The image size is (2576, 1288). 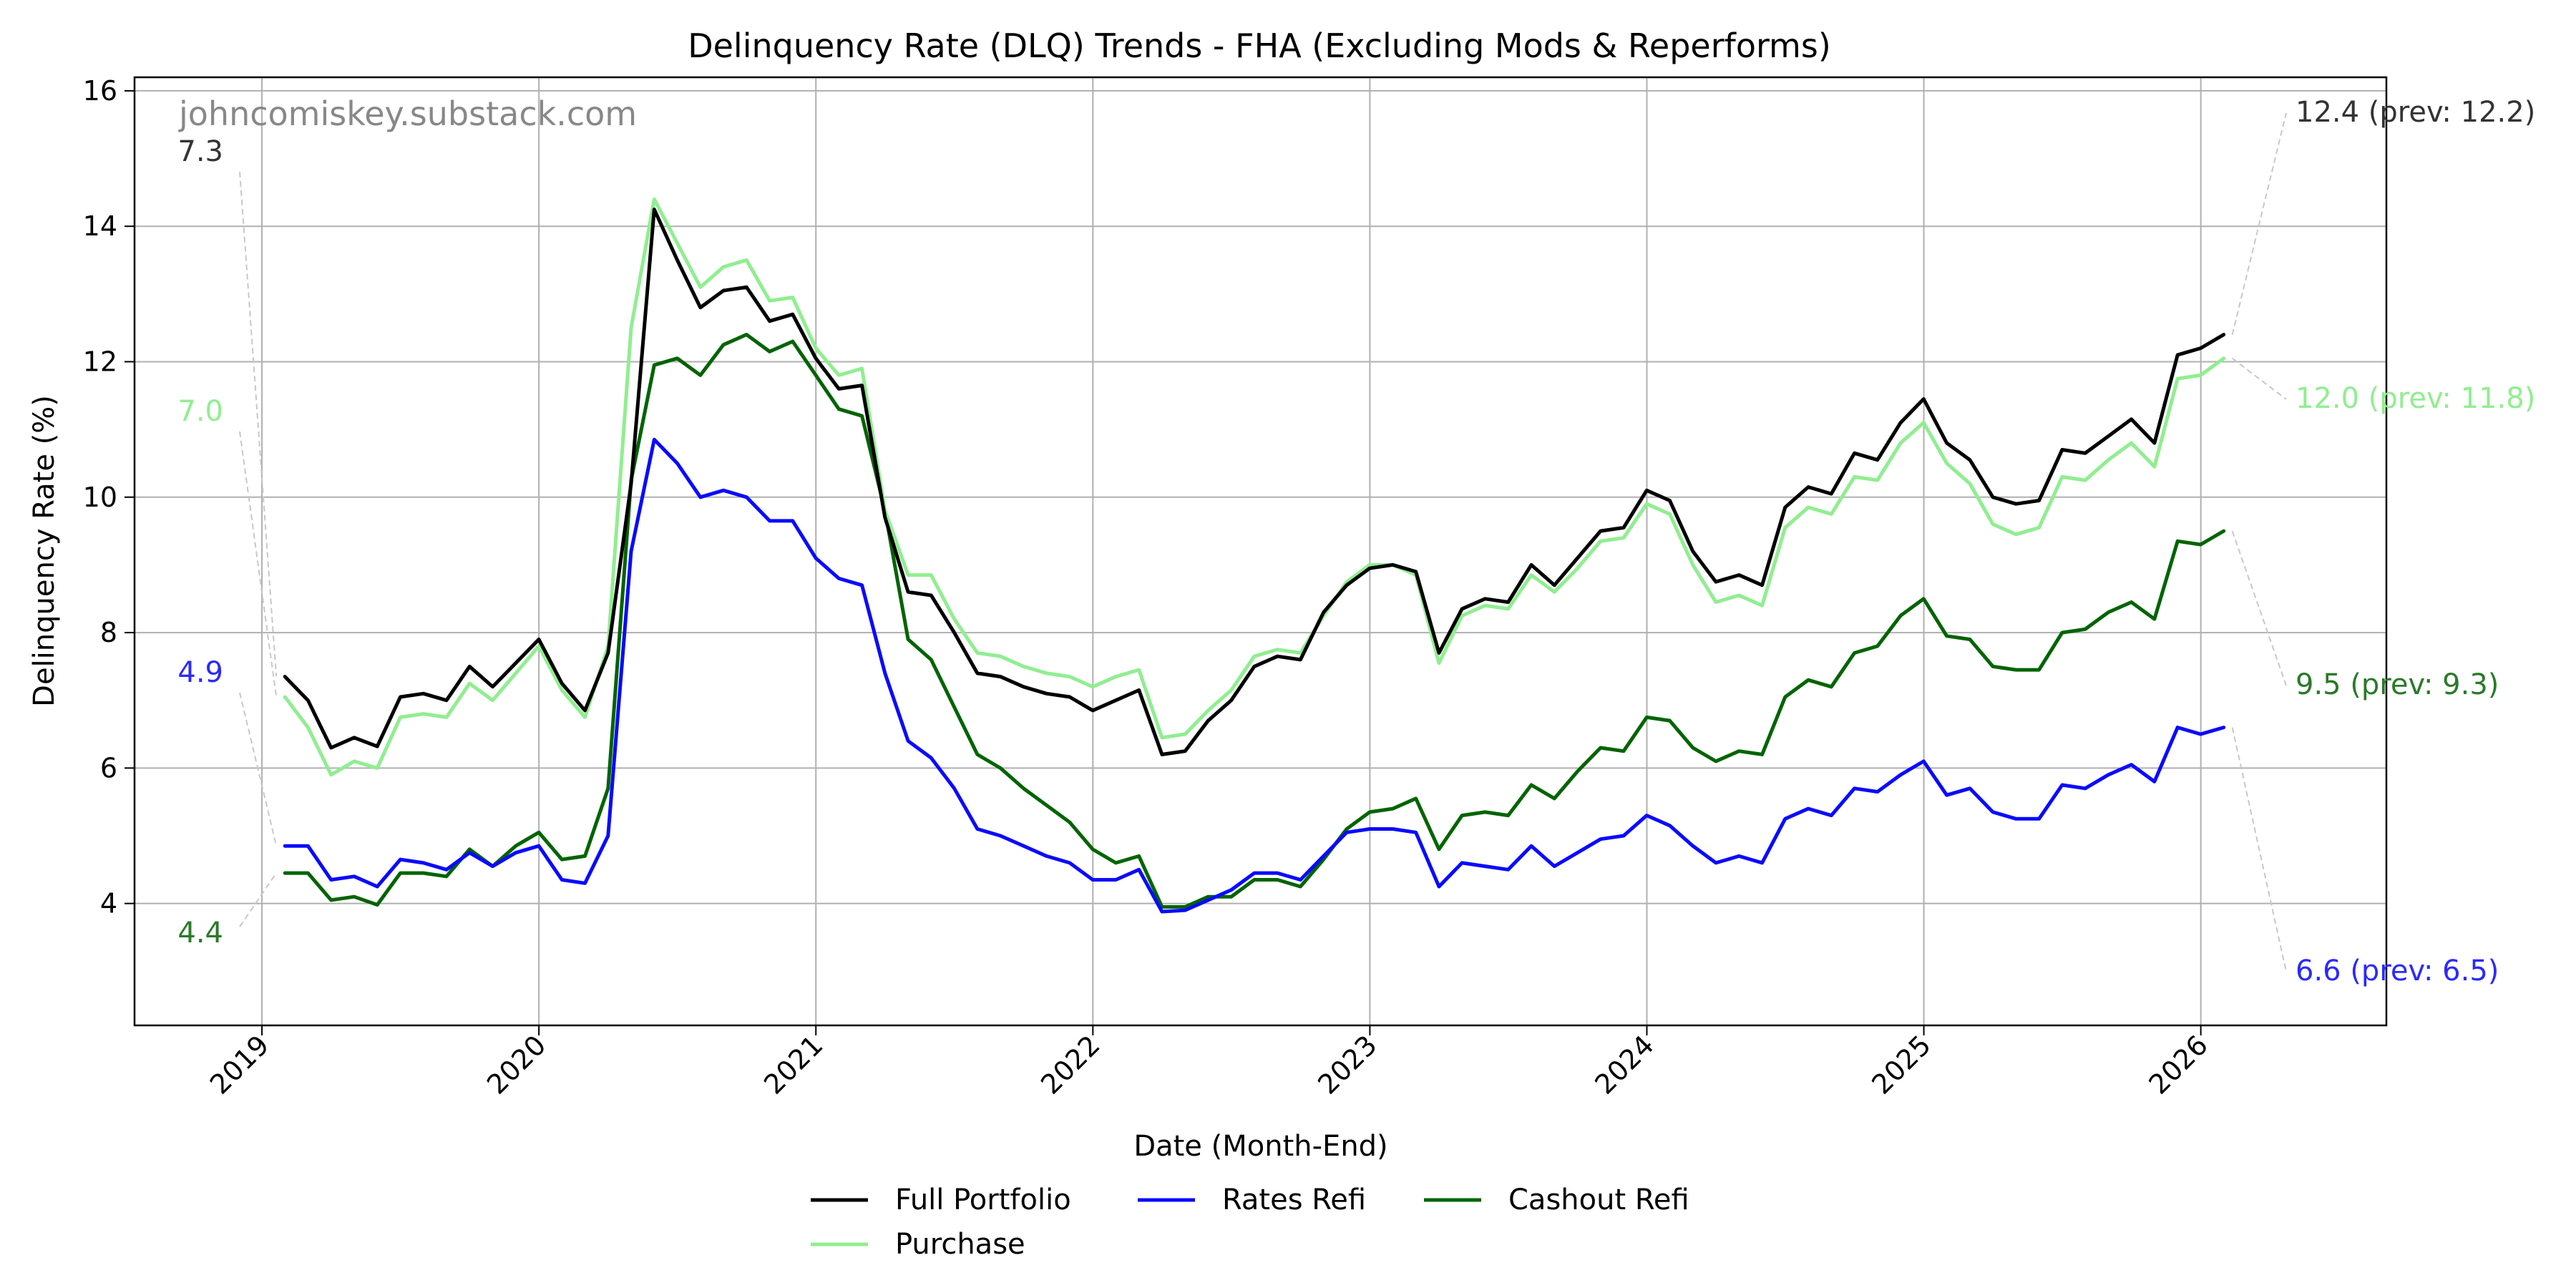 I want to click on watermark: johncomiskey.substack.com, so click(x=407, y=113).